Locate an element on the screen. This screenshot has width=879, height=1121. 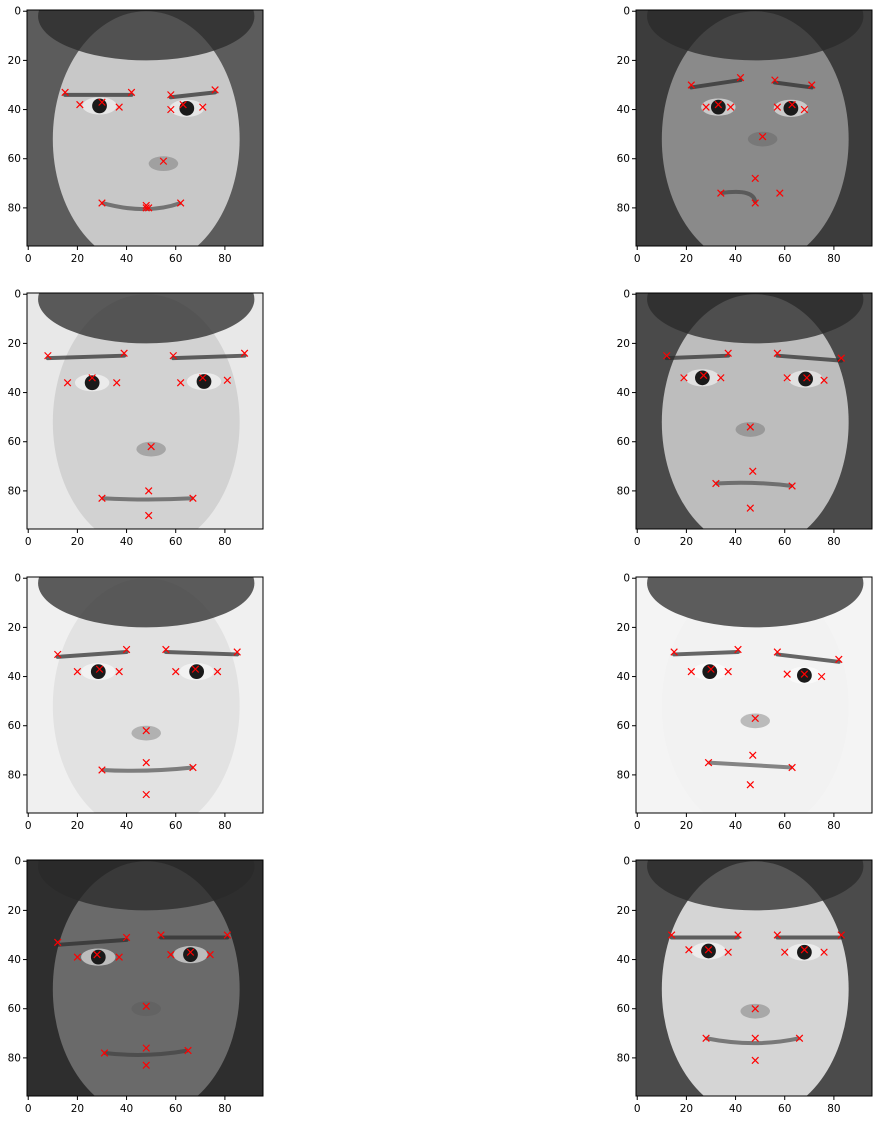
y-tick-label: 0 is located at coordinates (626, 295).